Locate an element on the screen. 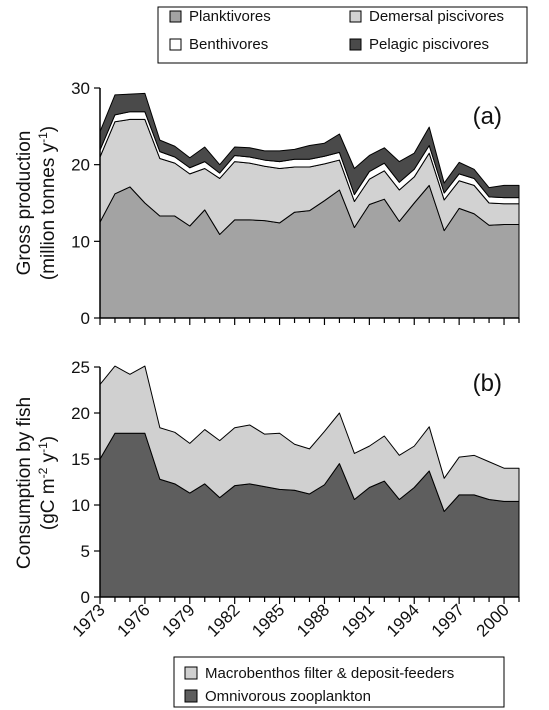 The width and height of the screenshot is (549, 710). x-tick-label: 1991 is located at coordinates (358, 620).